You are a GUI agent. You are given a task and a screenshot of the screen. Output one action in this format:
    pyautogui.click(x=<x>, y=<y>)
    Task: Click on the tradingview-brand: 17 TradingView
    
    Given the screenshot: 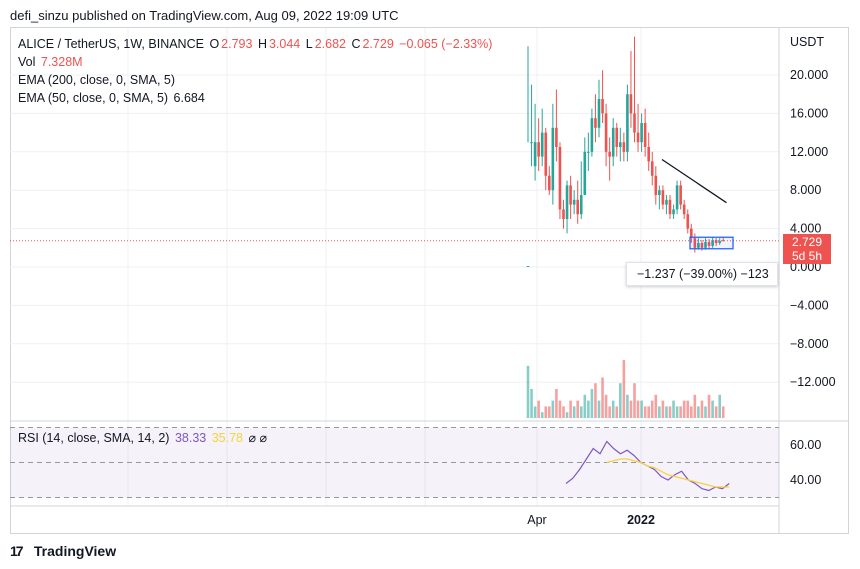 What is the action you would take?
    pyautogui.click(x=63, y=551)
    